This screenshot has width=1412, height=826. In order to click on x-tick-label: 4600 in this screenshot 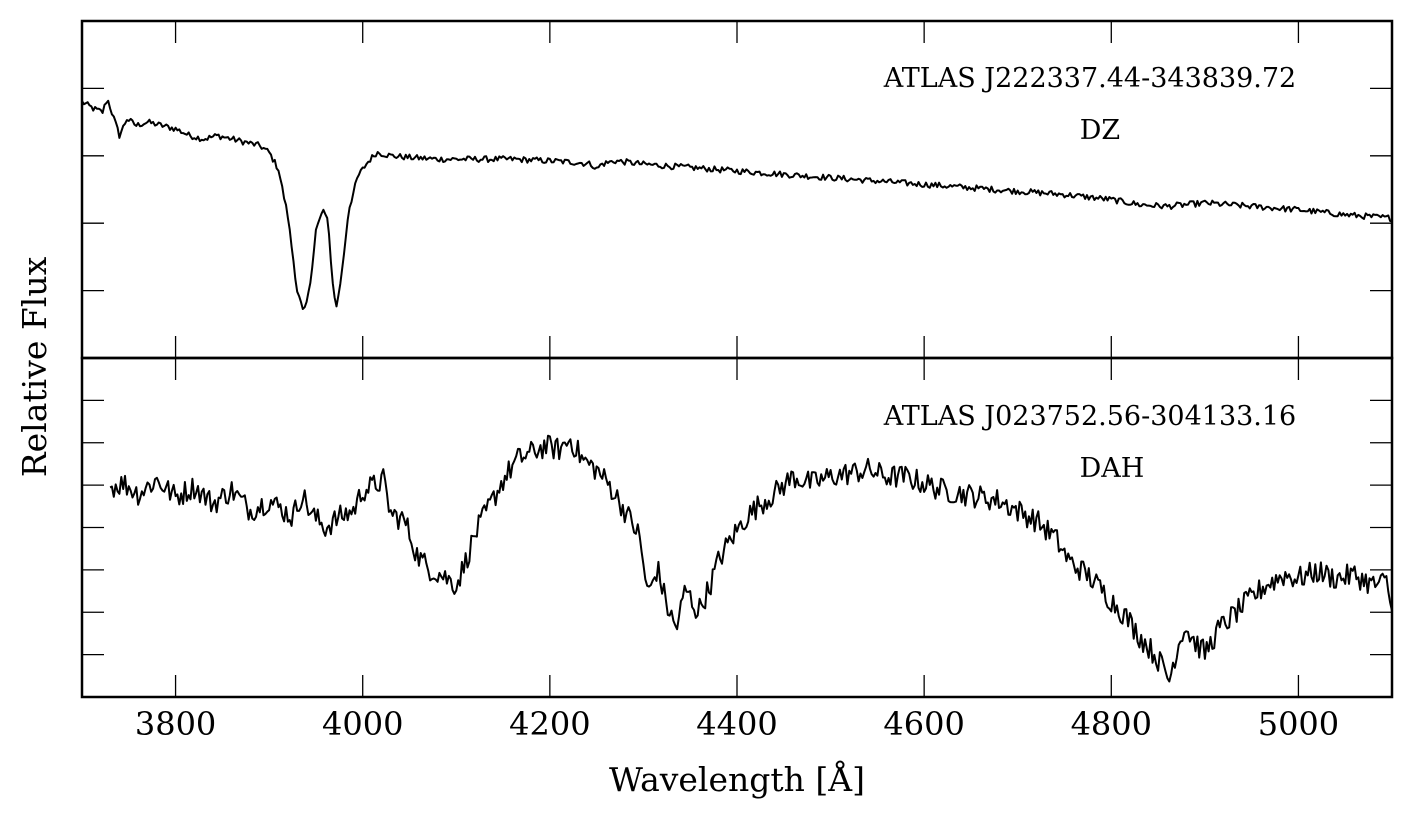, I will do `click(923, 724)`.